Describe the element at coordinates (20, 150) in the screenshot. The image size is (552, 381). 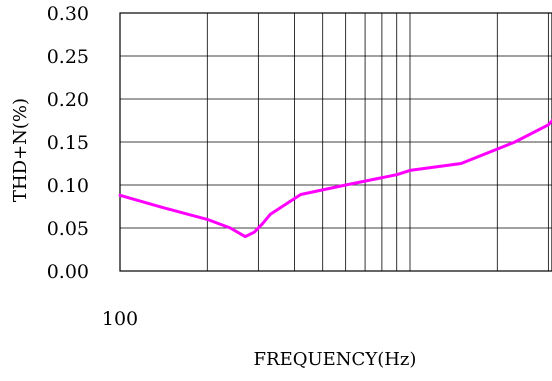
I see `y-axis-title: THD+N(%)` at that location.